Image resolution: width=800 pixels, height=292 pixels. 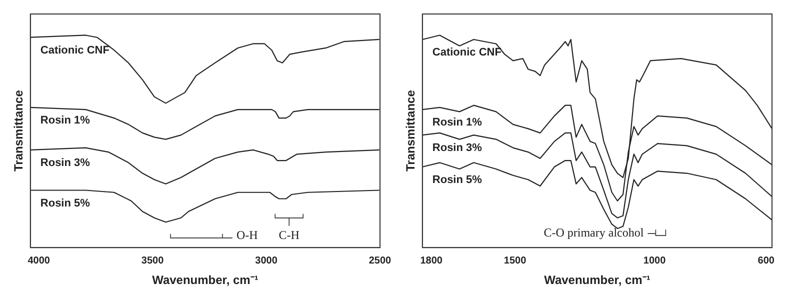 What do you see at coordinates (380, 260) in the screenshot?
I see `x-tick-label: 2500` at bounding box center [380, 260].